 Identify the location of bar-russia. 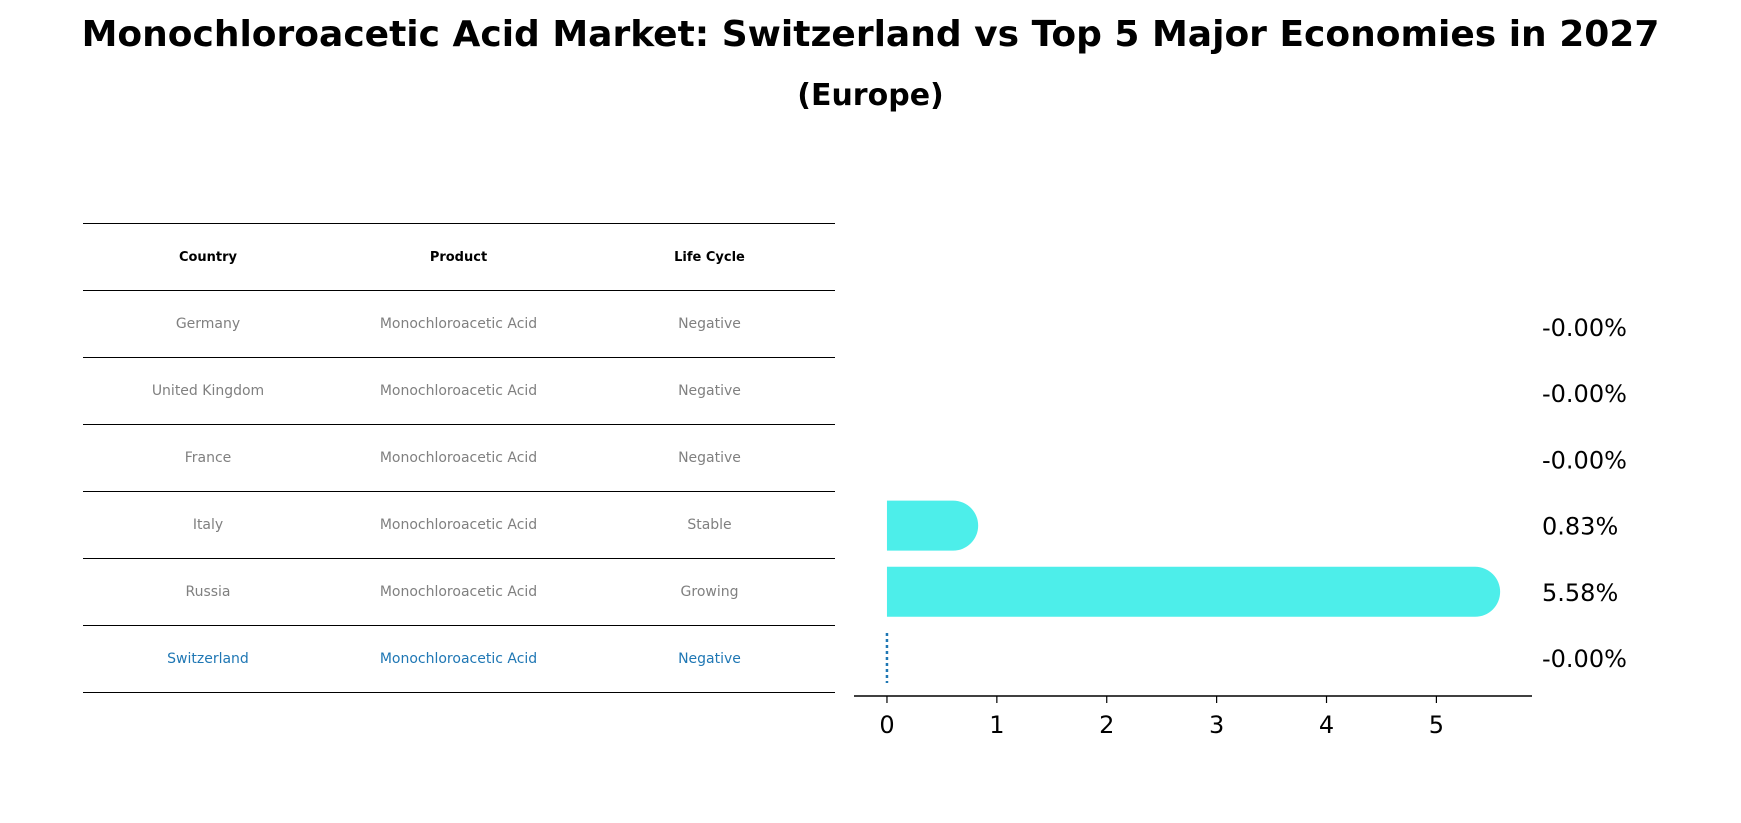
(1193, 591).